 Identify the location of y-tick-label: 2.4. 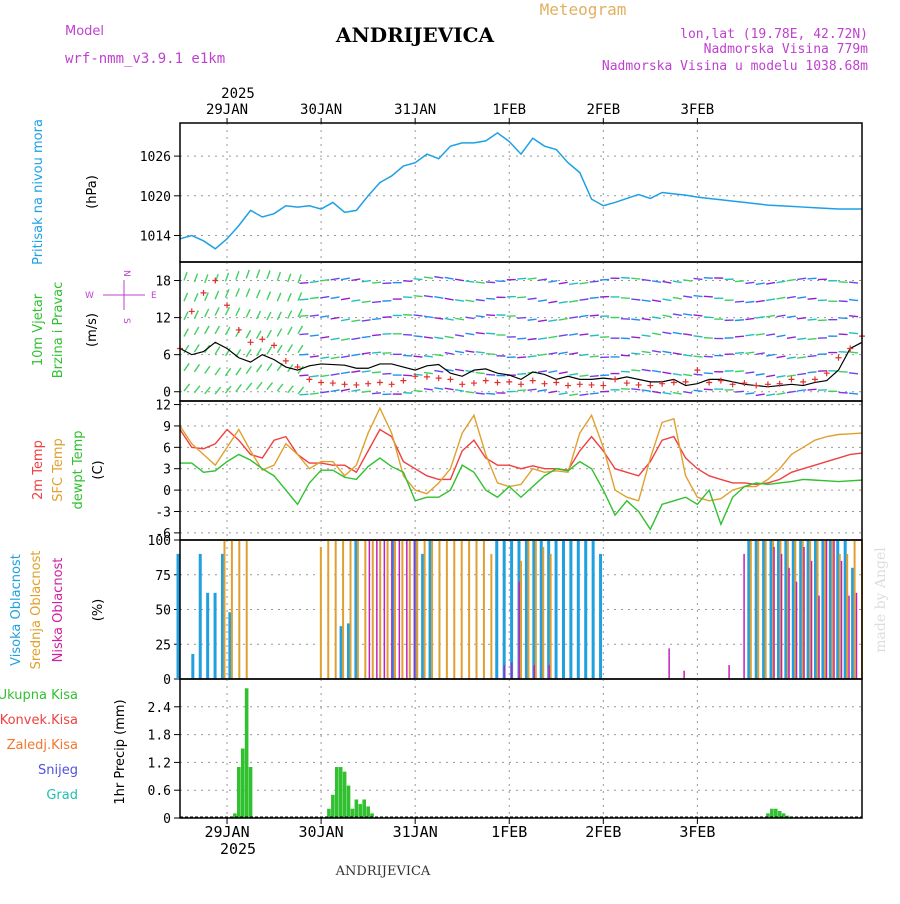
(160, 708).